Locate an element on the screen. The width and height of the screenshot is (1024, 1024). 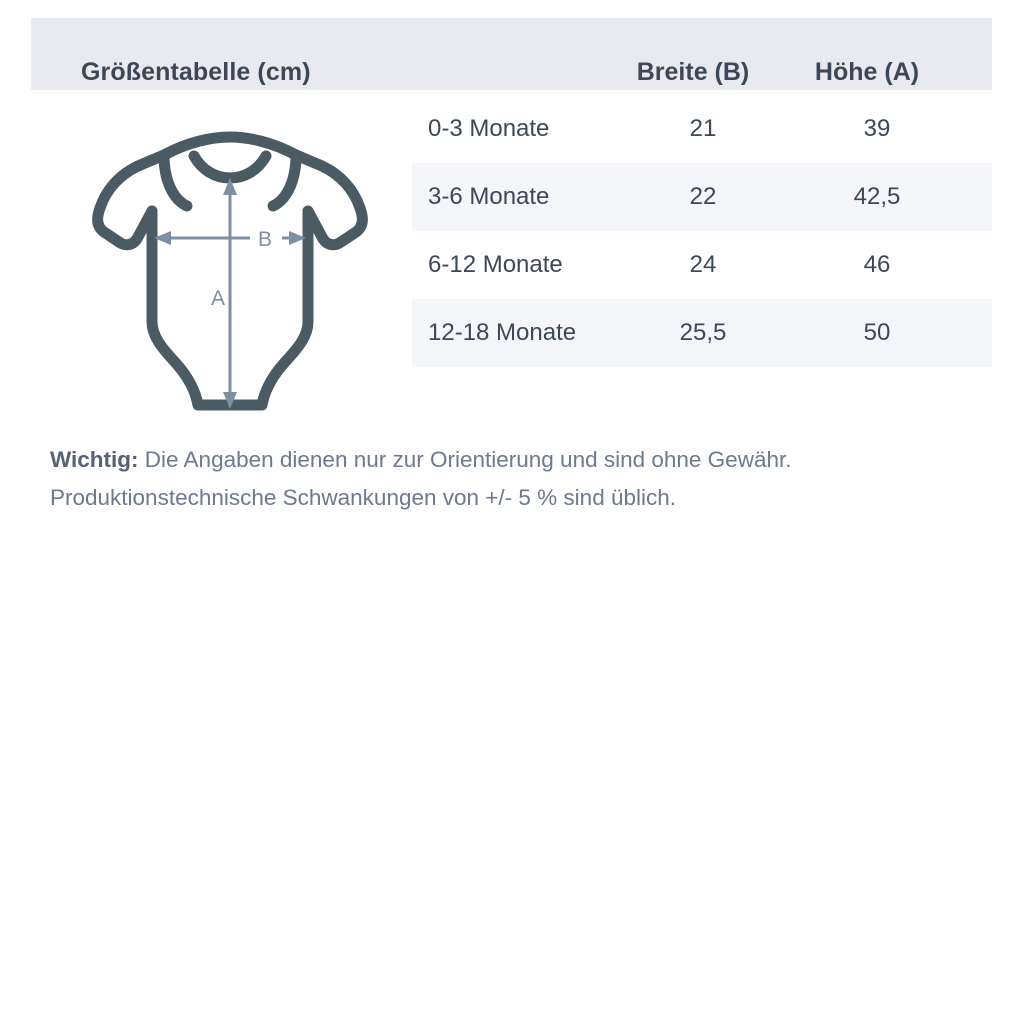
column-header-height: Höhe (A) is located at coordinates (867, 72).